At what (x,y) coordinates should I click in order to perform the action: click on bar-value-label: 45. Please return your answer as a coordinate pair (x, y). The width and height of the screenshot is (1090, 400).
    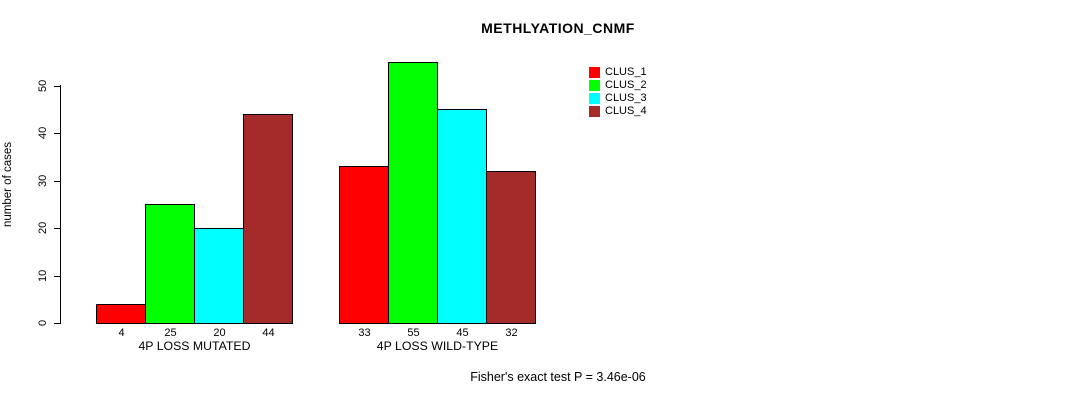
    Looking at the image, I should click on (462, 333).